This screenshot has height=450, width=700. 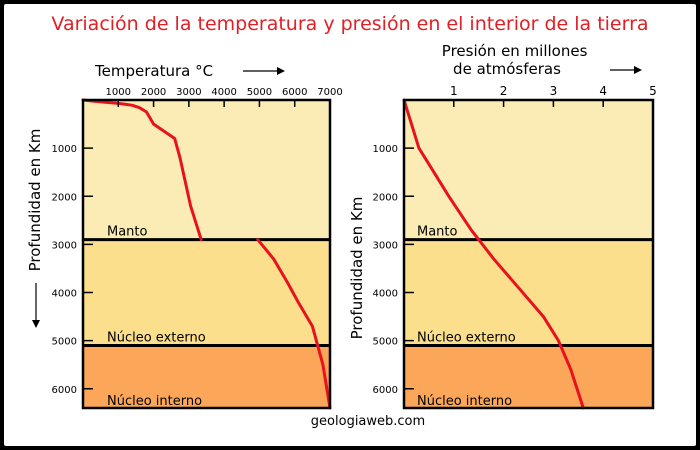 I want to click on x-tick-label: 4, so click(x=603, y=91).